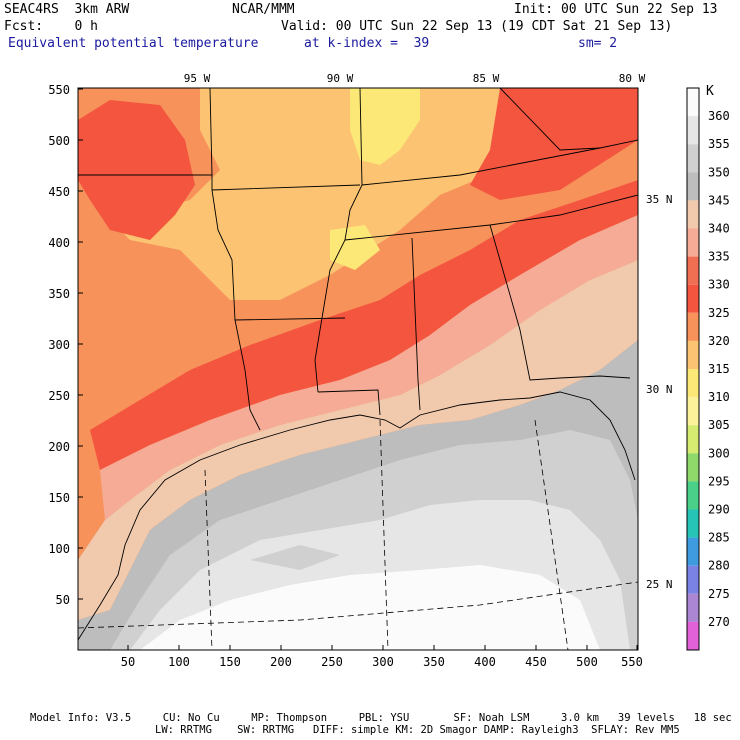 This screenshot has height=740, width=740. Describe the element at coordinates (367, 43) in the screenshot. I see `level-index: at k-index = 39` at that location.